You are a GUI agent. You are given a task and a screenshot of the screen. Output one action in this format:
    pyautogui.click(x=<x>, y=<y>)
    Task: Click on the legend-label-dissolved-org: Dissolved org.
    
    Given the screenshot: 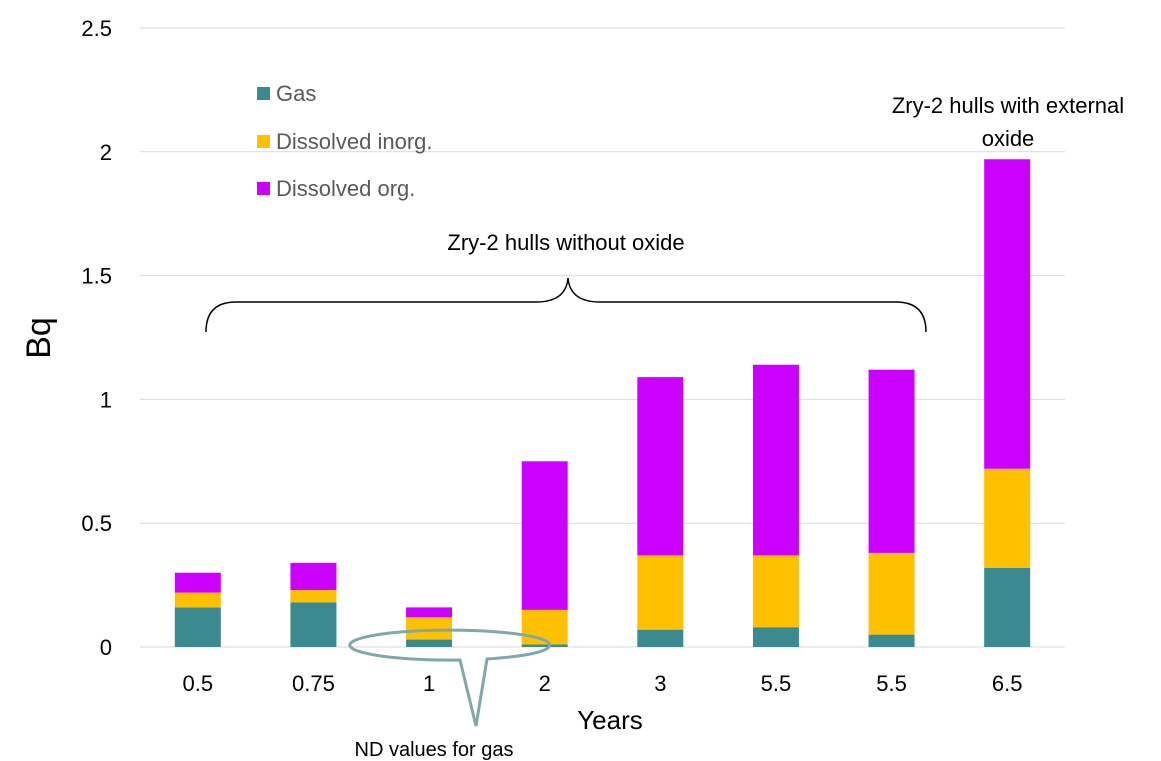 What is the action you would take?
    pyautogui.click(x=345, y=188)
    